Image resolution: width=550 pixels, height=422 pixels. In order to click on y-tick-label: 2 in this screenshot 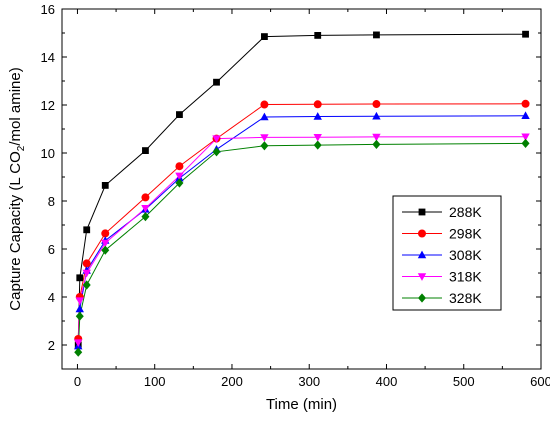, I will do `click(51, 345)`.